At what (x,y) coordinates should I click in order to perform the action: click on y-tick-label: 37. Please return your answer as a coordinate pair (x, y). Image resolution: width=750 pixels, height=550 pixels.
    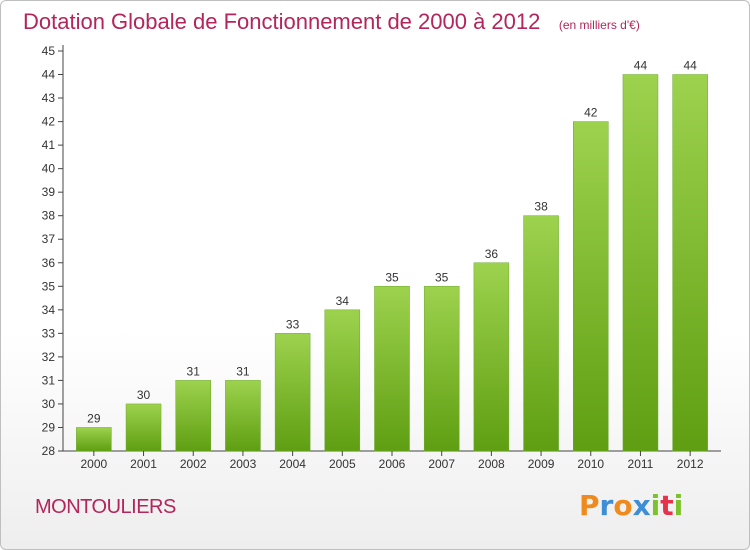
    Looking at the image, I should click on (49, 239).